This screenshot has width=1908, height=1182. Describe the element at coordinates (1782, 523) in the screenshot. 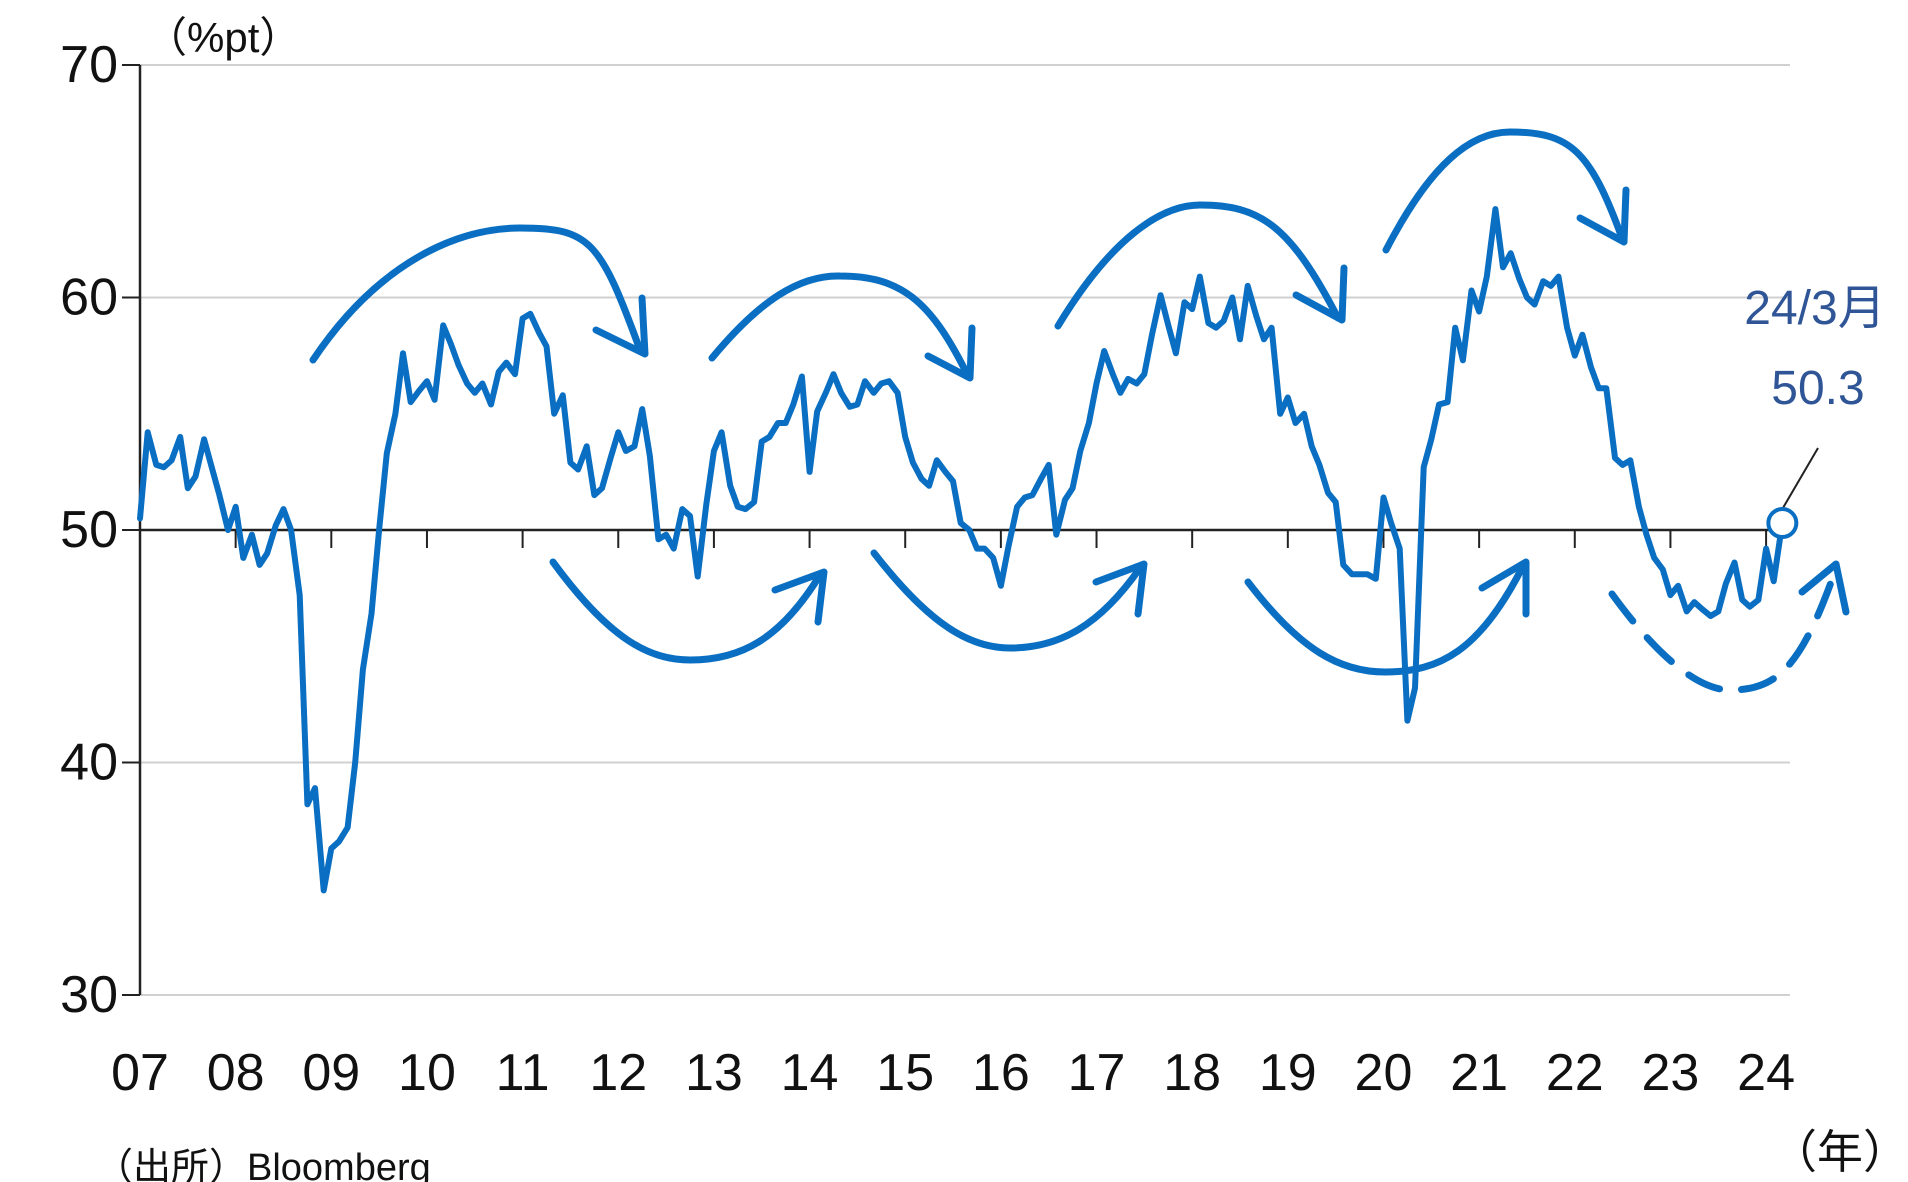

I see `latest-point-marker` at that location.